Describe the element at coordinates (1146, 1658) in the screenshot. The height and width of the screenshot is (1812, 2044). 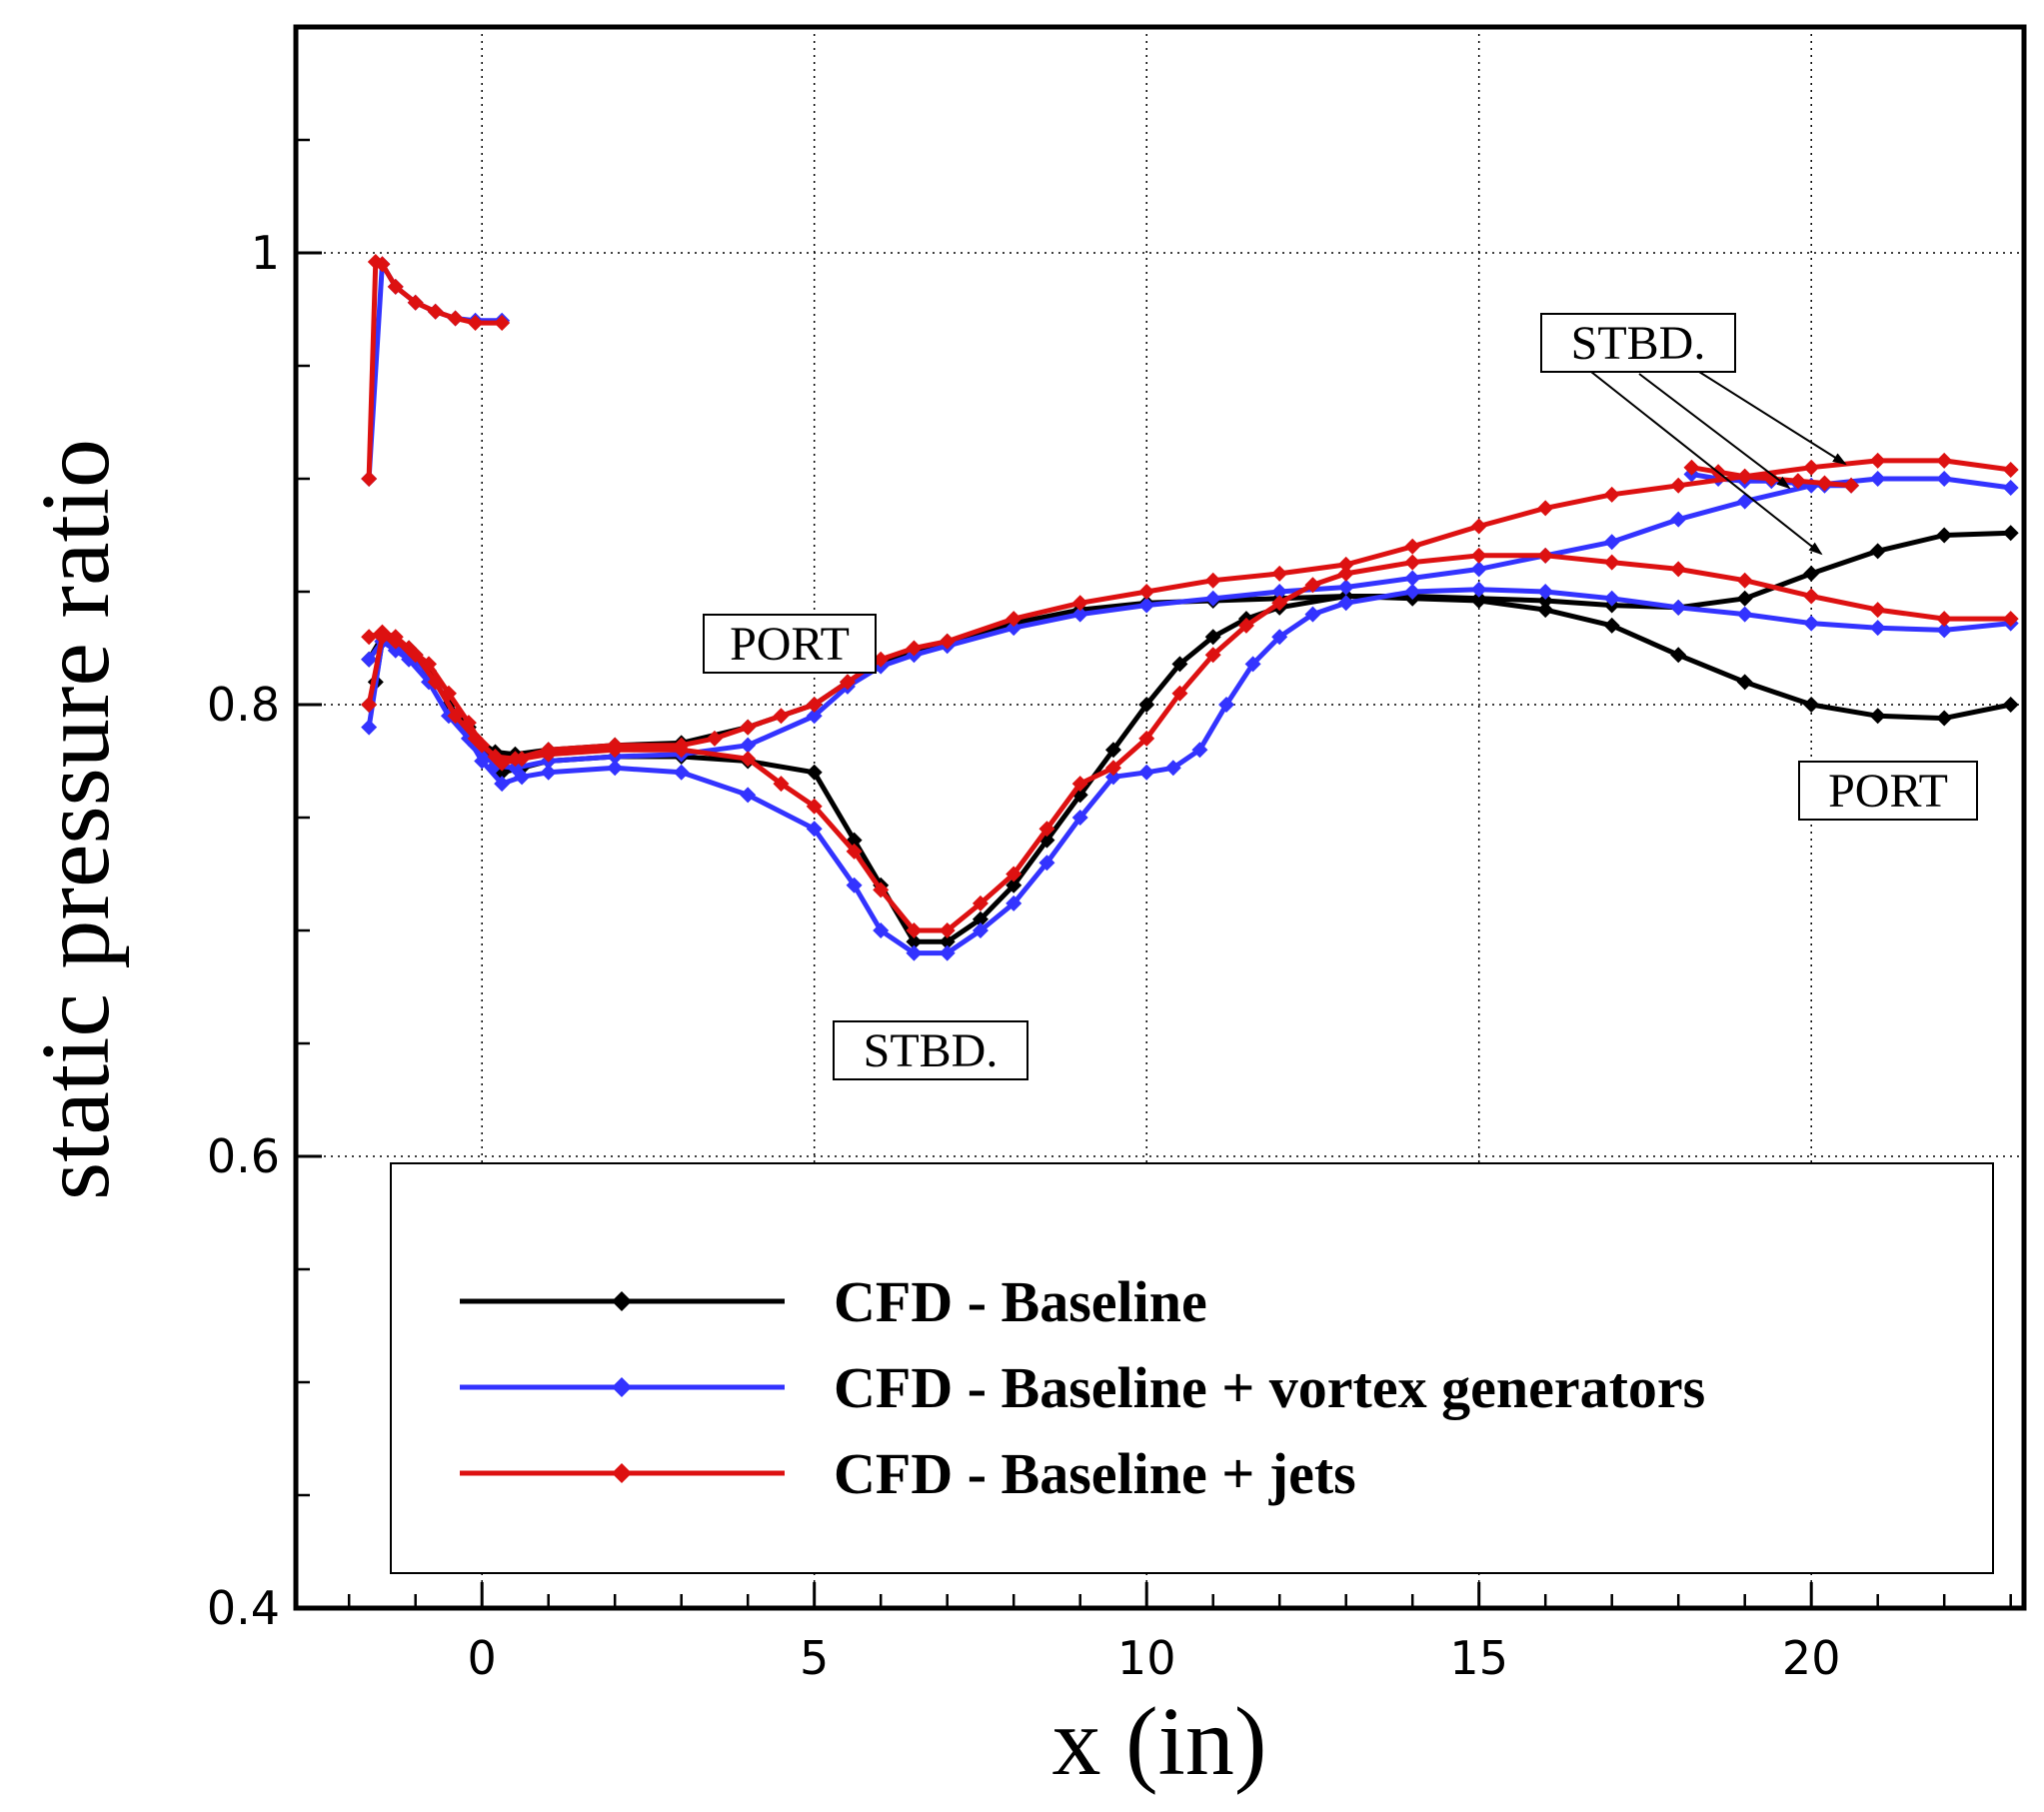
I see `x-tick-label: 10` at that location.